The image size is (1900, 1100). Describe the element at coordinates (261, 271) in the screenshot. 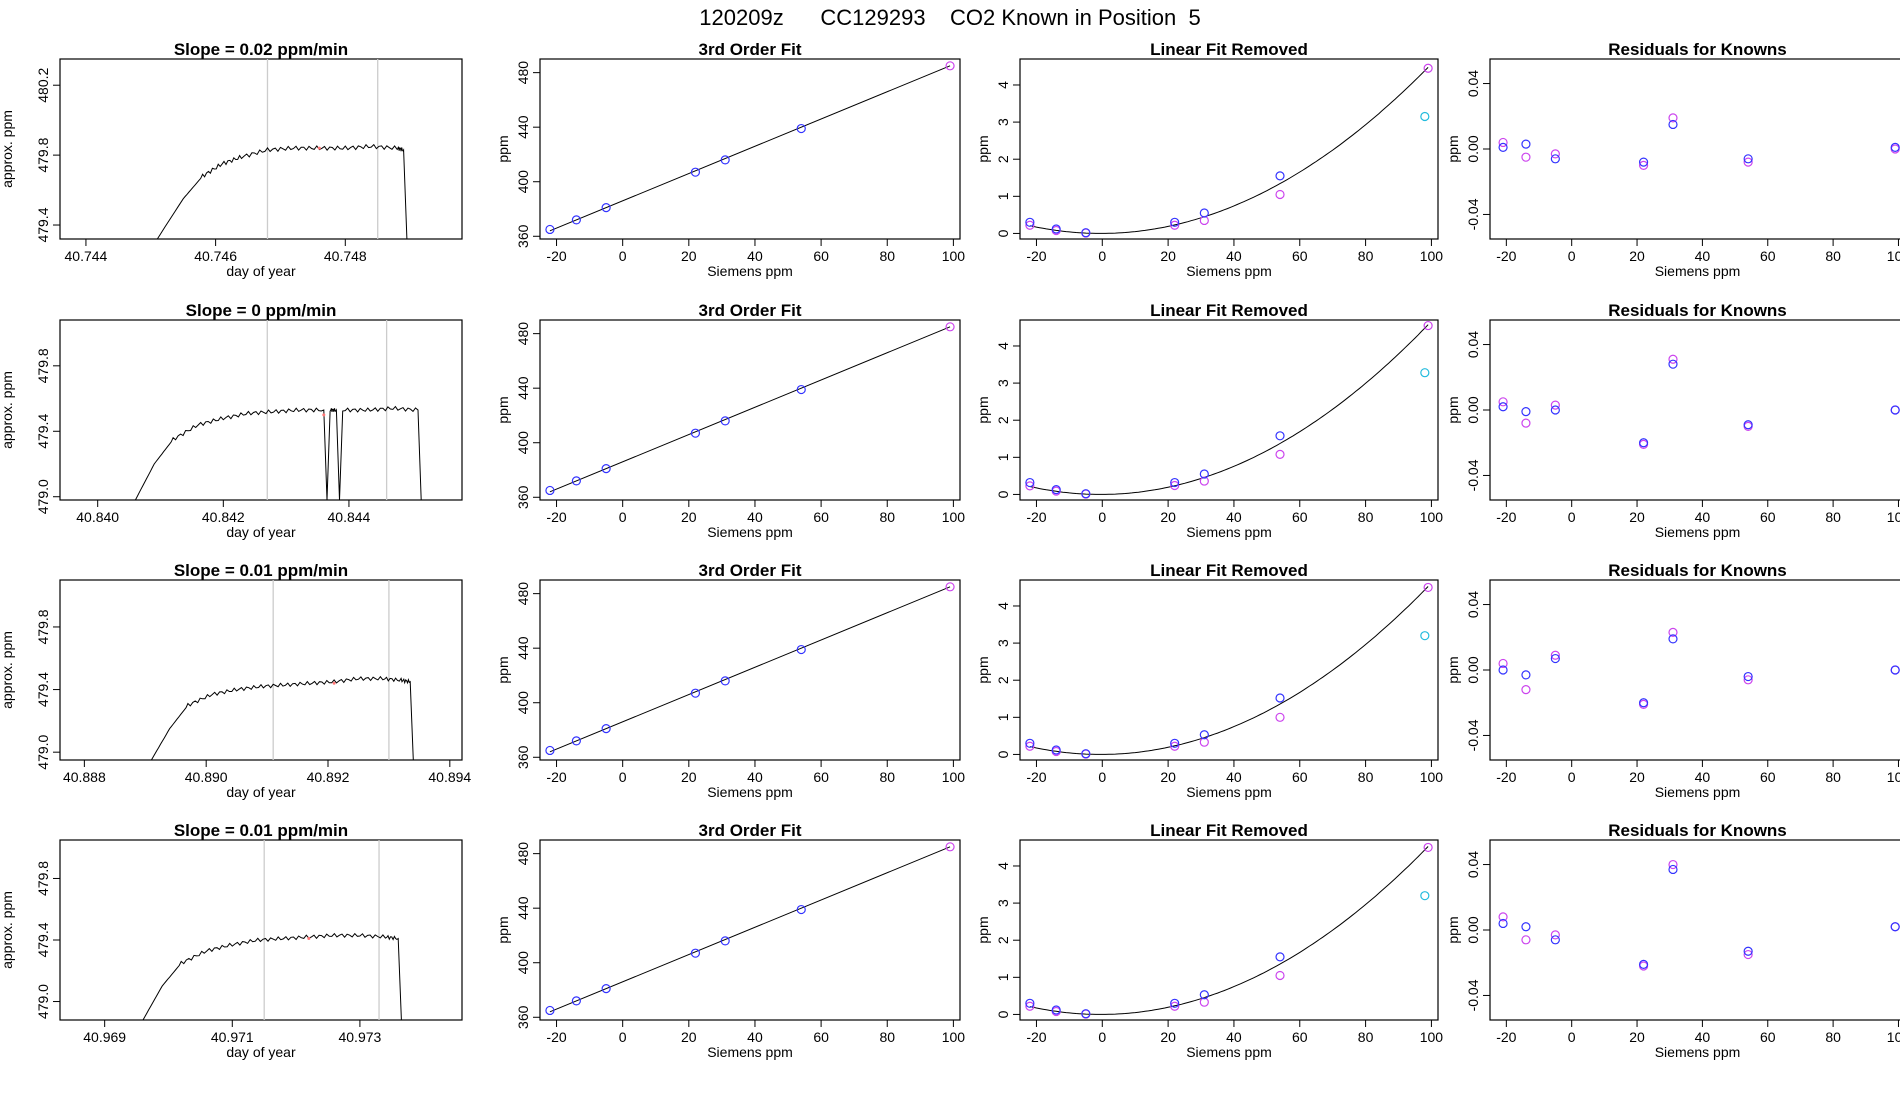

I see `x-axis-label: day of year` at that location.